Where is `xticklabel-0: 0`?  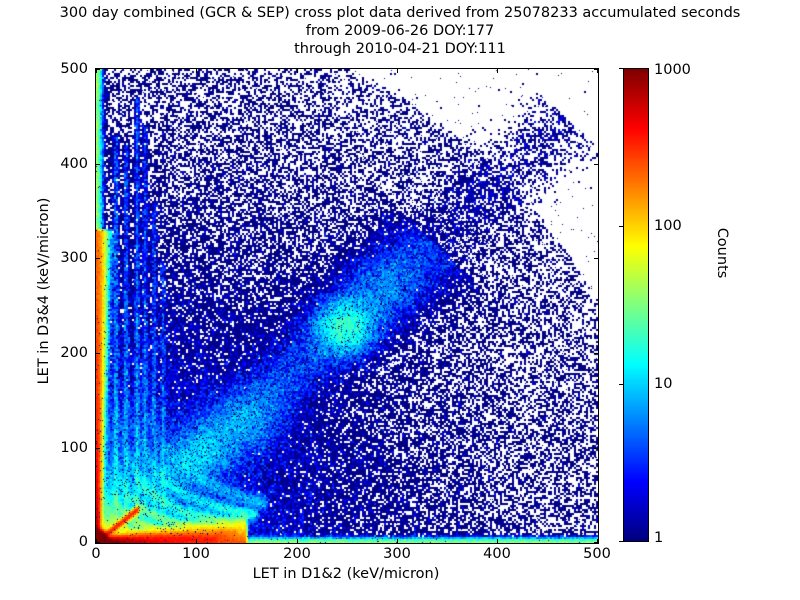 xticklabel-0: 0 is located at coordinates (96, 554).